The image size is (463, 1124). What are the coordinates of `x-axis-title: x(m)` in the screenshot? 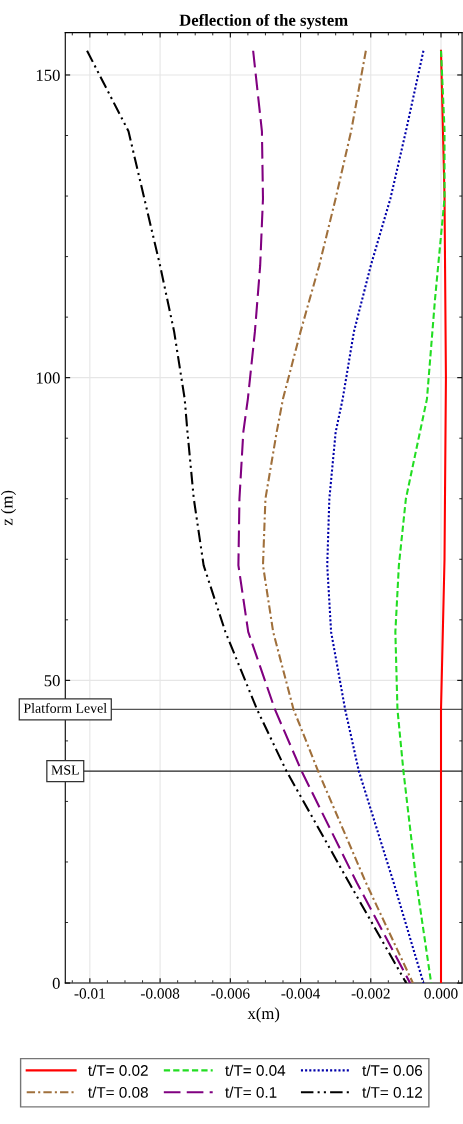 It's located at (263, 1015).